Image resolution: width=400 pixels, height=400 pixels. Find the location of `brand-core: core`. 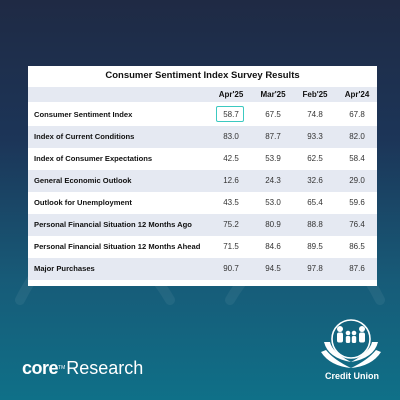

brand-core: core is located at coordinates (40, 368).